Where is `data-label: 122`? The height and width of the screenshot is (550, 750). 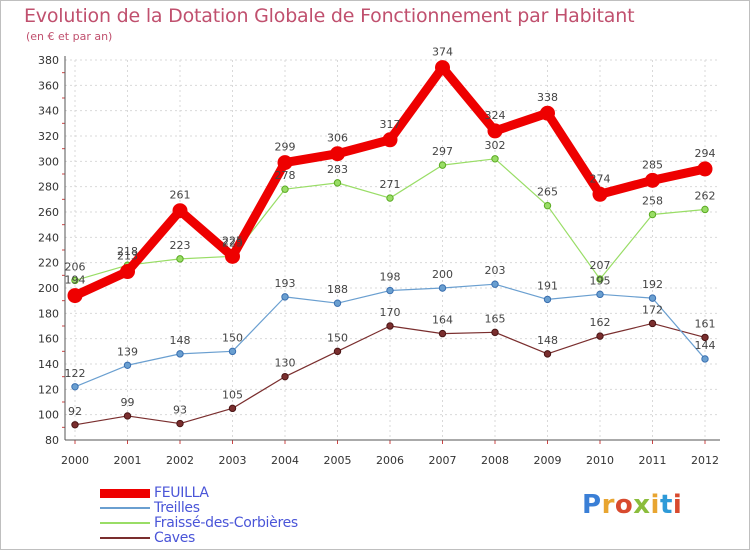
data-label: 122 is located at coordinates (75, 373).